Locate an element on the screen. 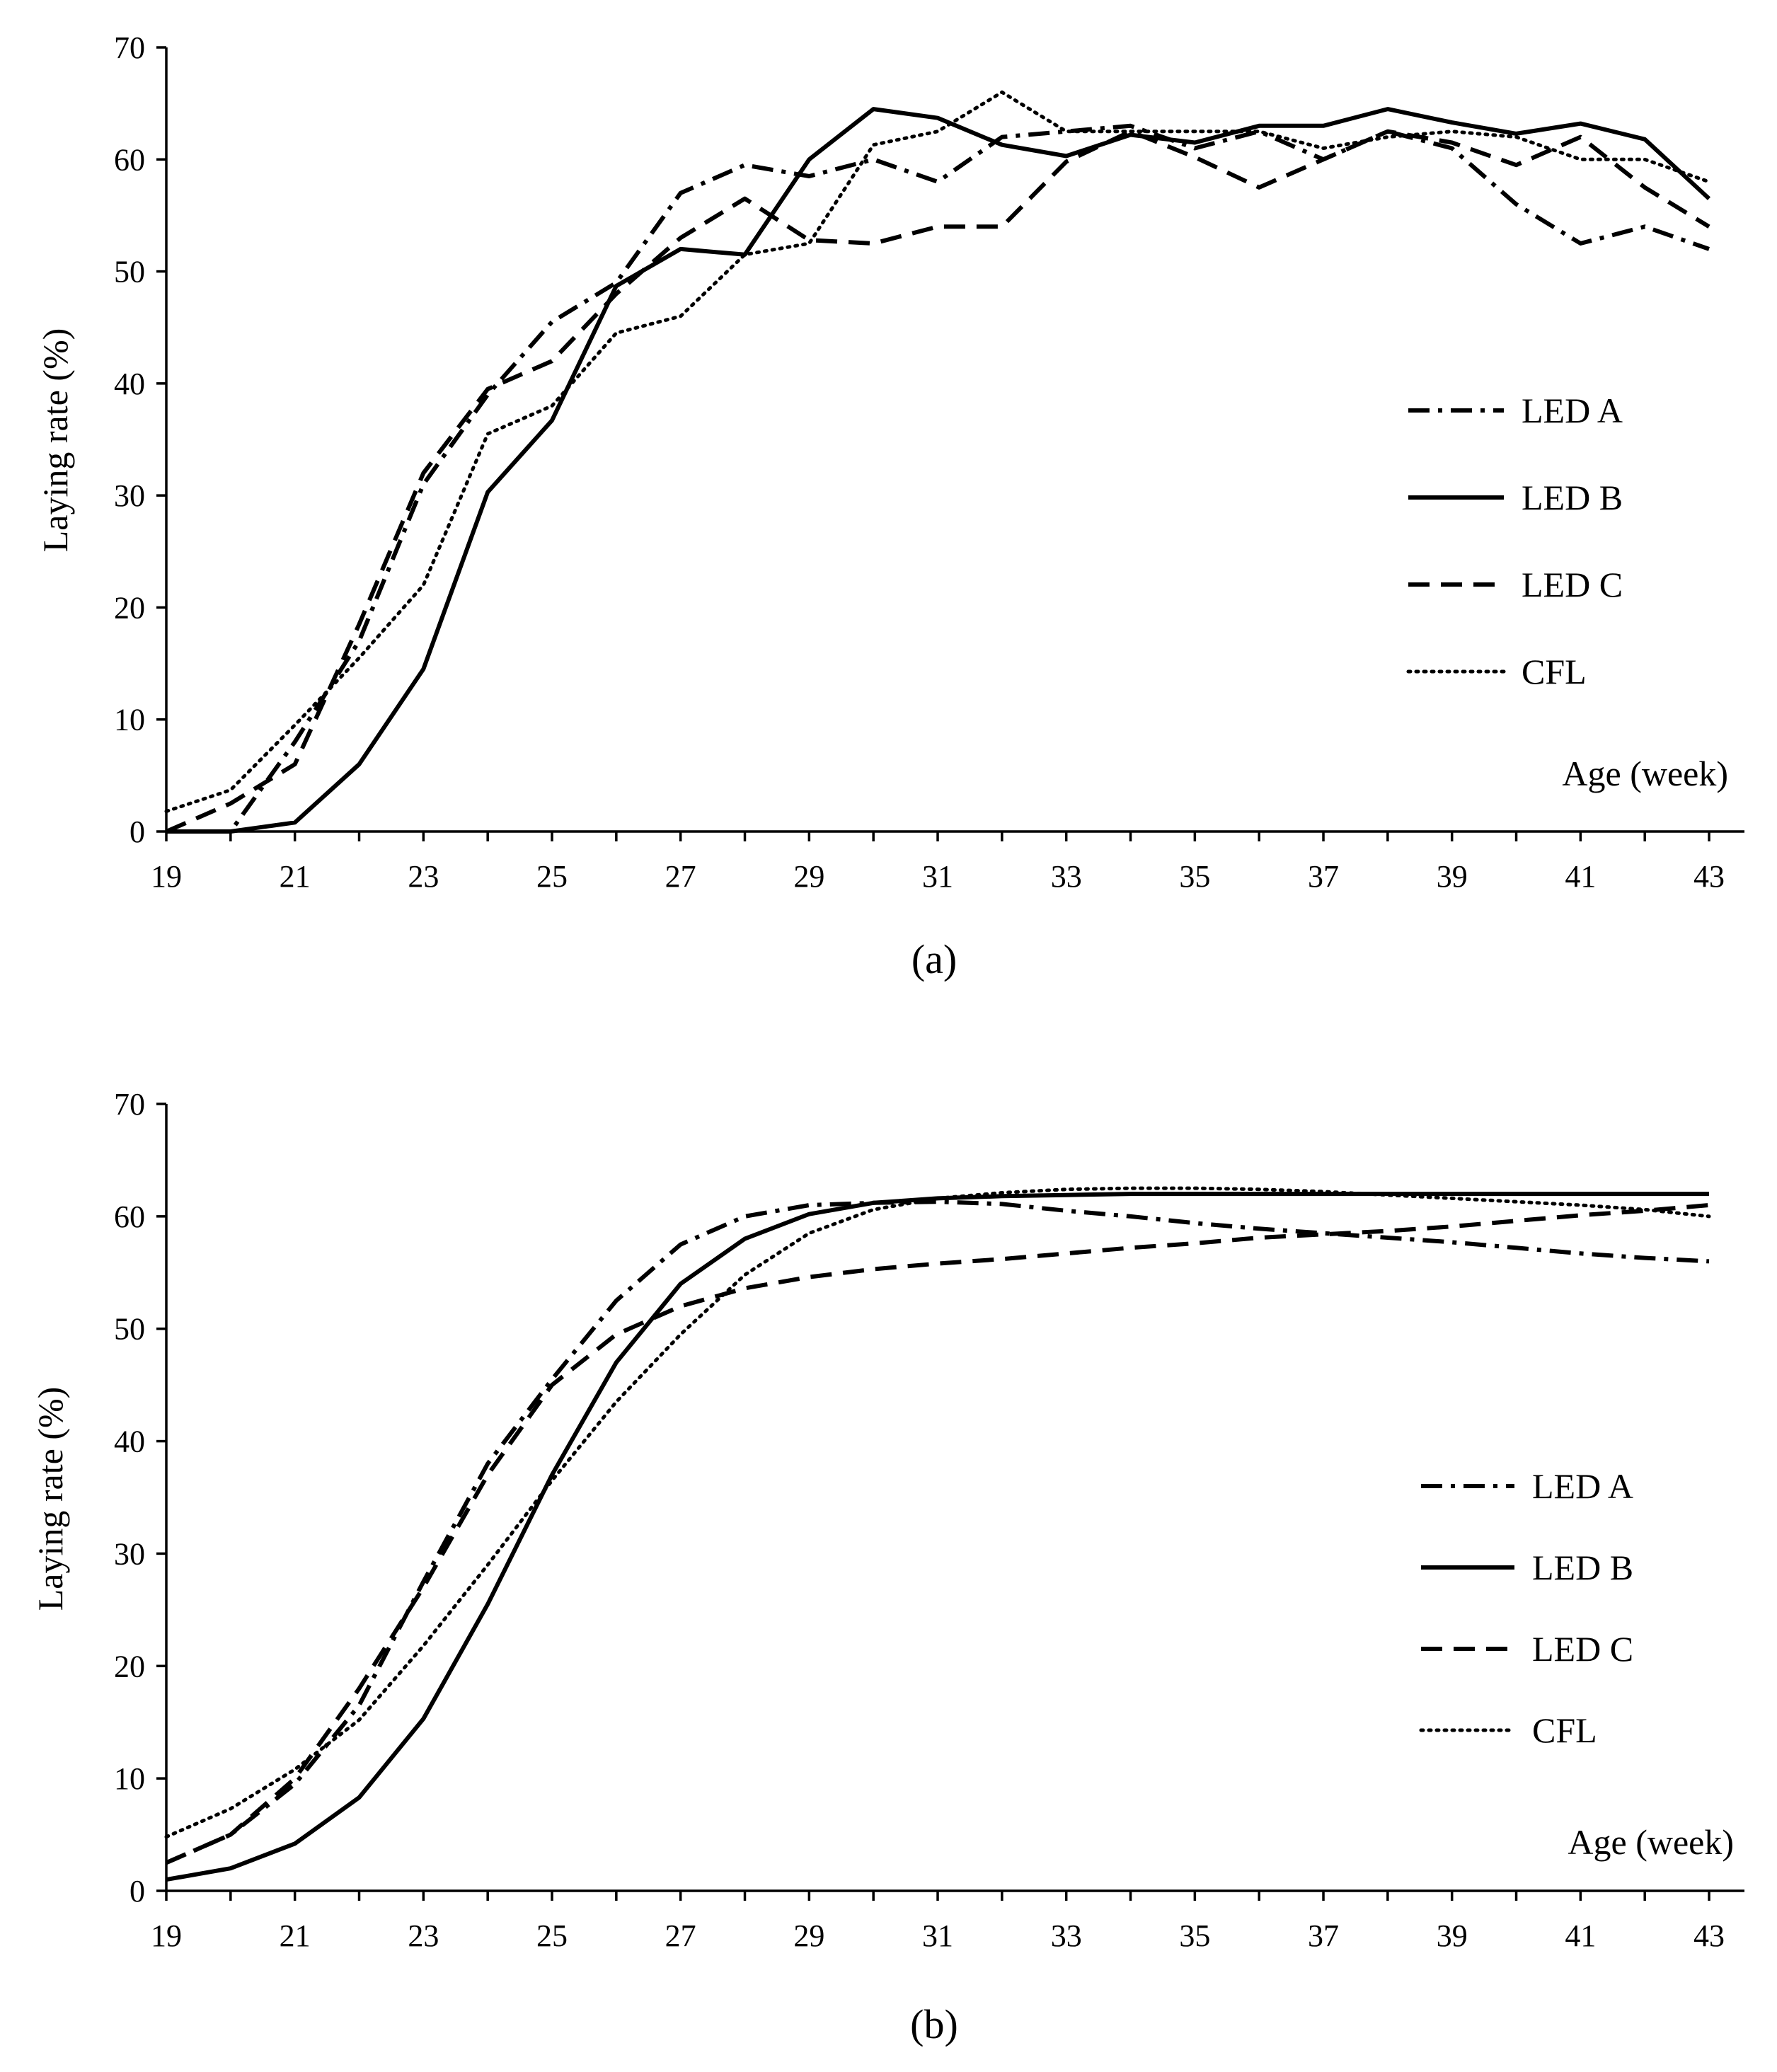  panel-caption: (a) is located at coordinates (934, 959).